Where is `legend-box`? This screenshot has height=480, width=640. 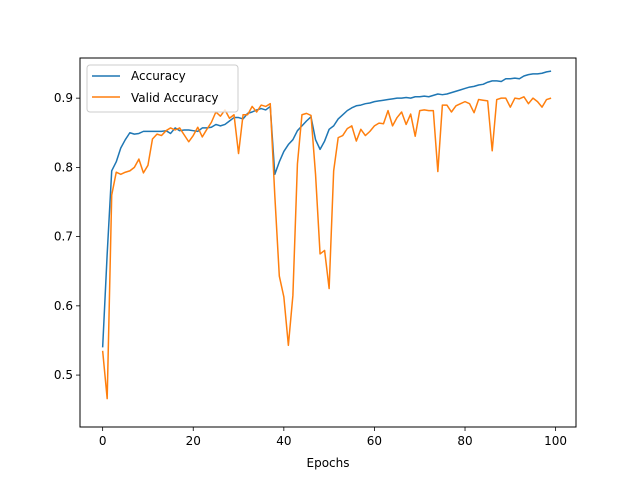
legend-box is located at coordinates (162, 88).